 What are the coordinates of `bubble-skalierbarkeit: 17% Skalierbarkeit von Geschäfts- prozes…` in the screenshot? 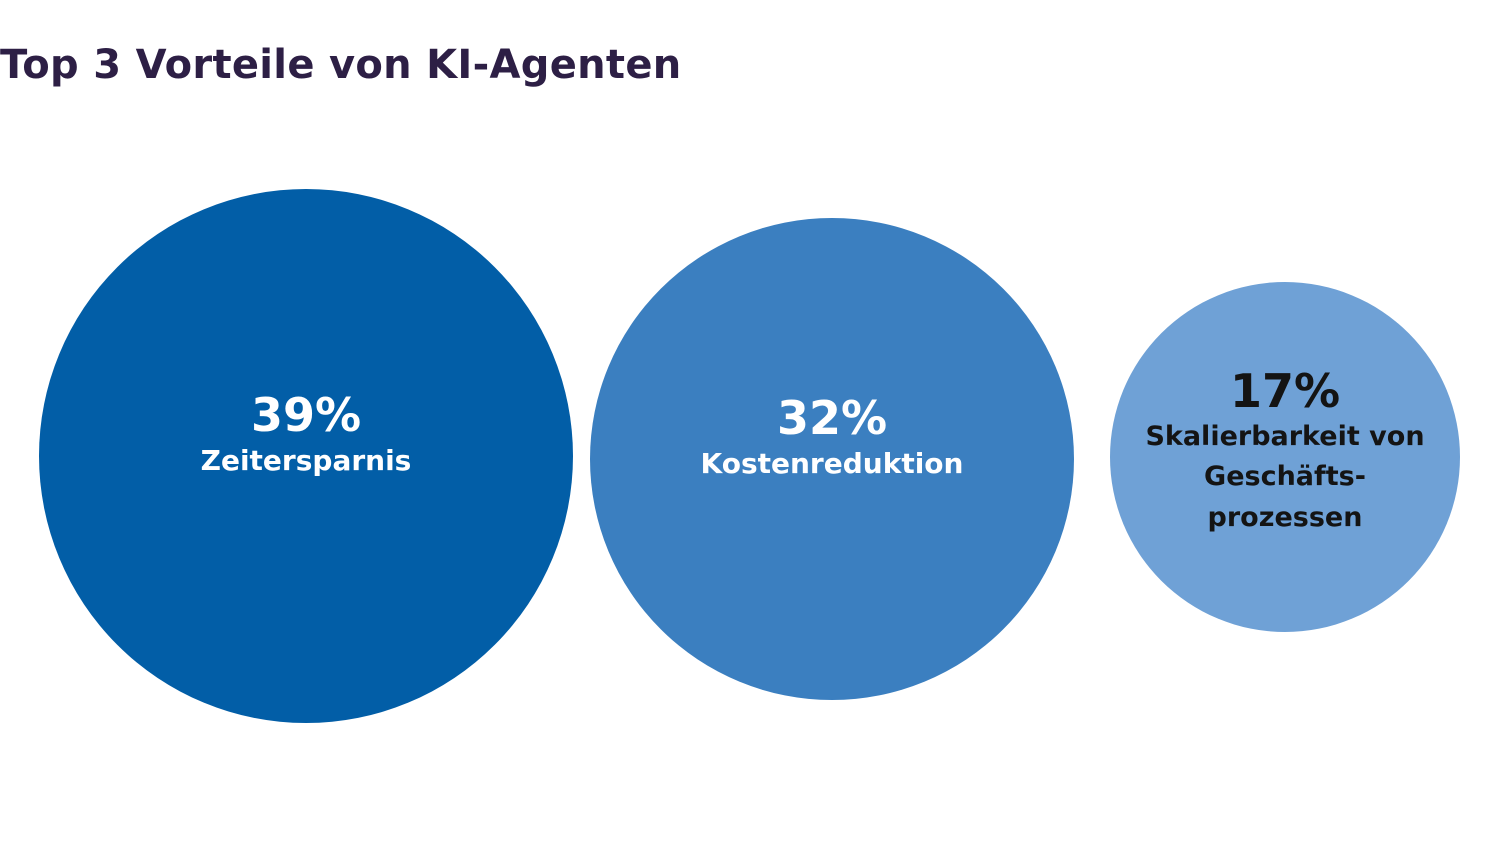 It's located at (1285, 457).